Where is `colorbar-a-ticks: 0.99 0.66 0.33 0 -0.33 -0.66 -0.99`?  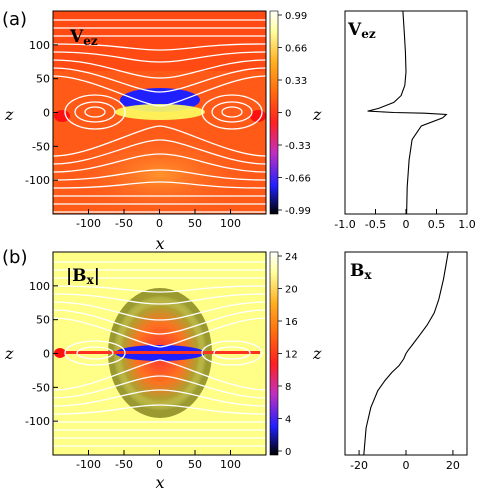 colorbar-a-ticks: 0.99 0.66 0.33 0 -0.33 -0.66 -0.99 is located at coordinates (294, 114).